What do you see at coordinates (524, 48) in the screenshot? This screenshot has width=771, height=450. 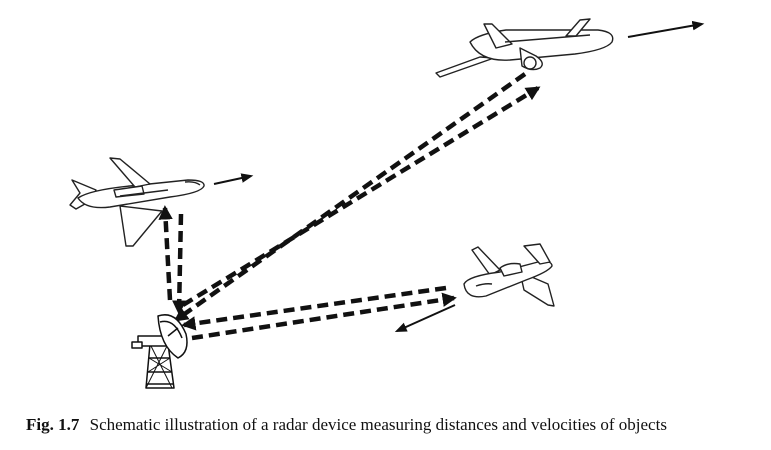 I see `airliner-icon` at bounding box center [524, 48].